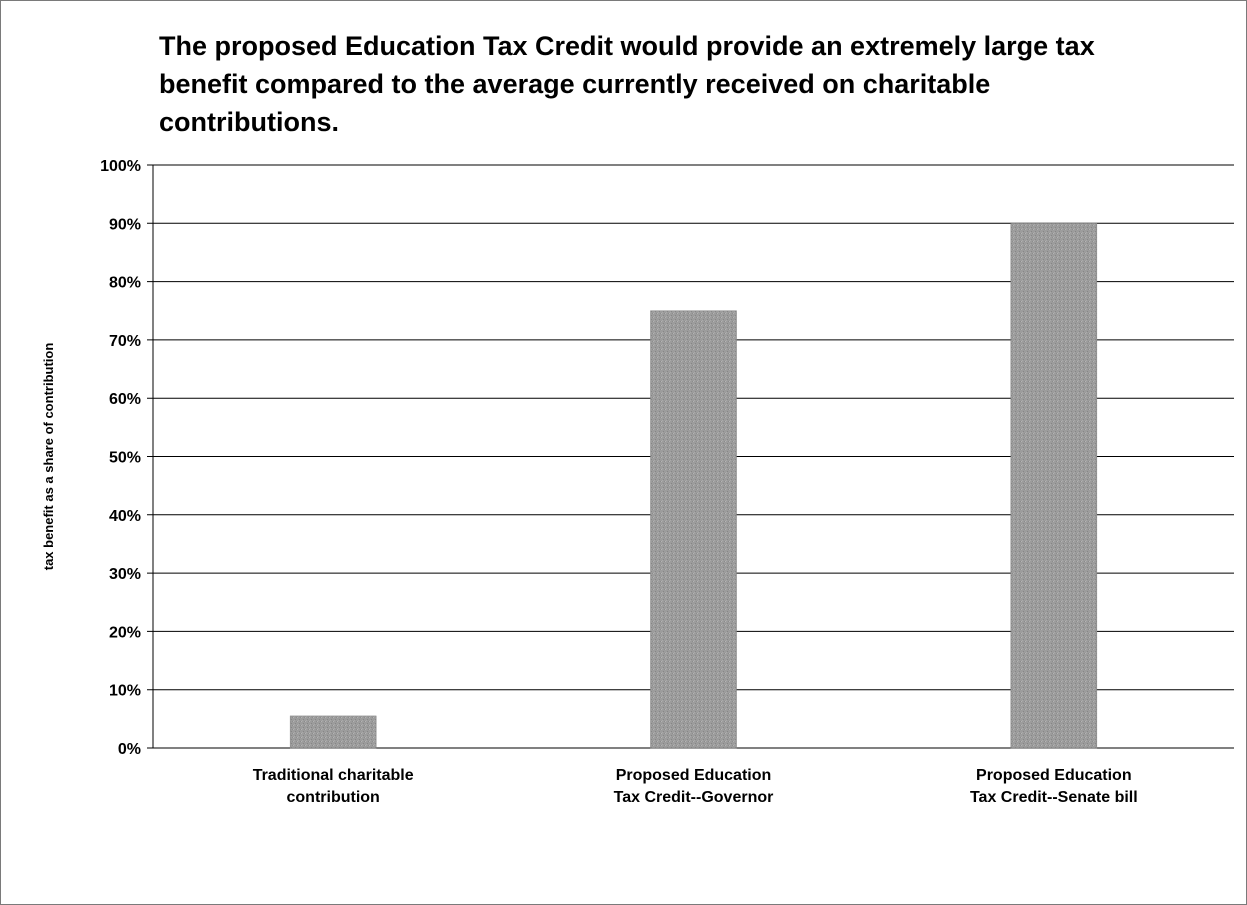 The width and height of the screenshot is (1247, 905). What do you see at coordinates (125, 632) in the screenshot?
I see `y-tick-label: 20%` at bounding box center [125, 632].